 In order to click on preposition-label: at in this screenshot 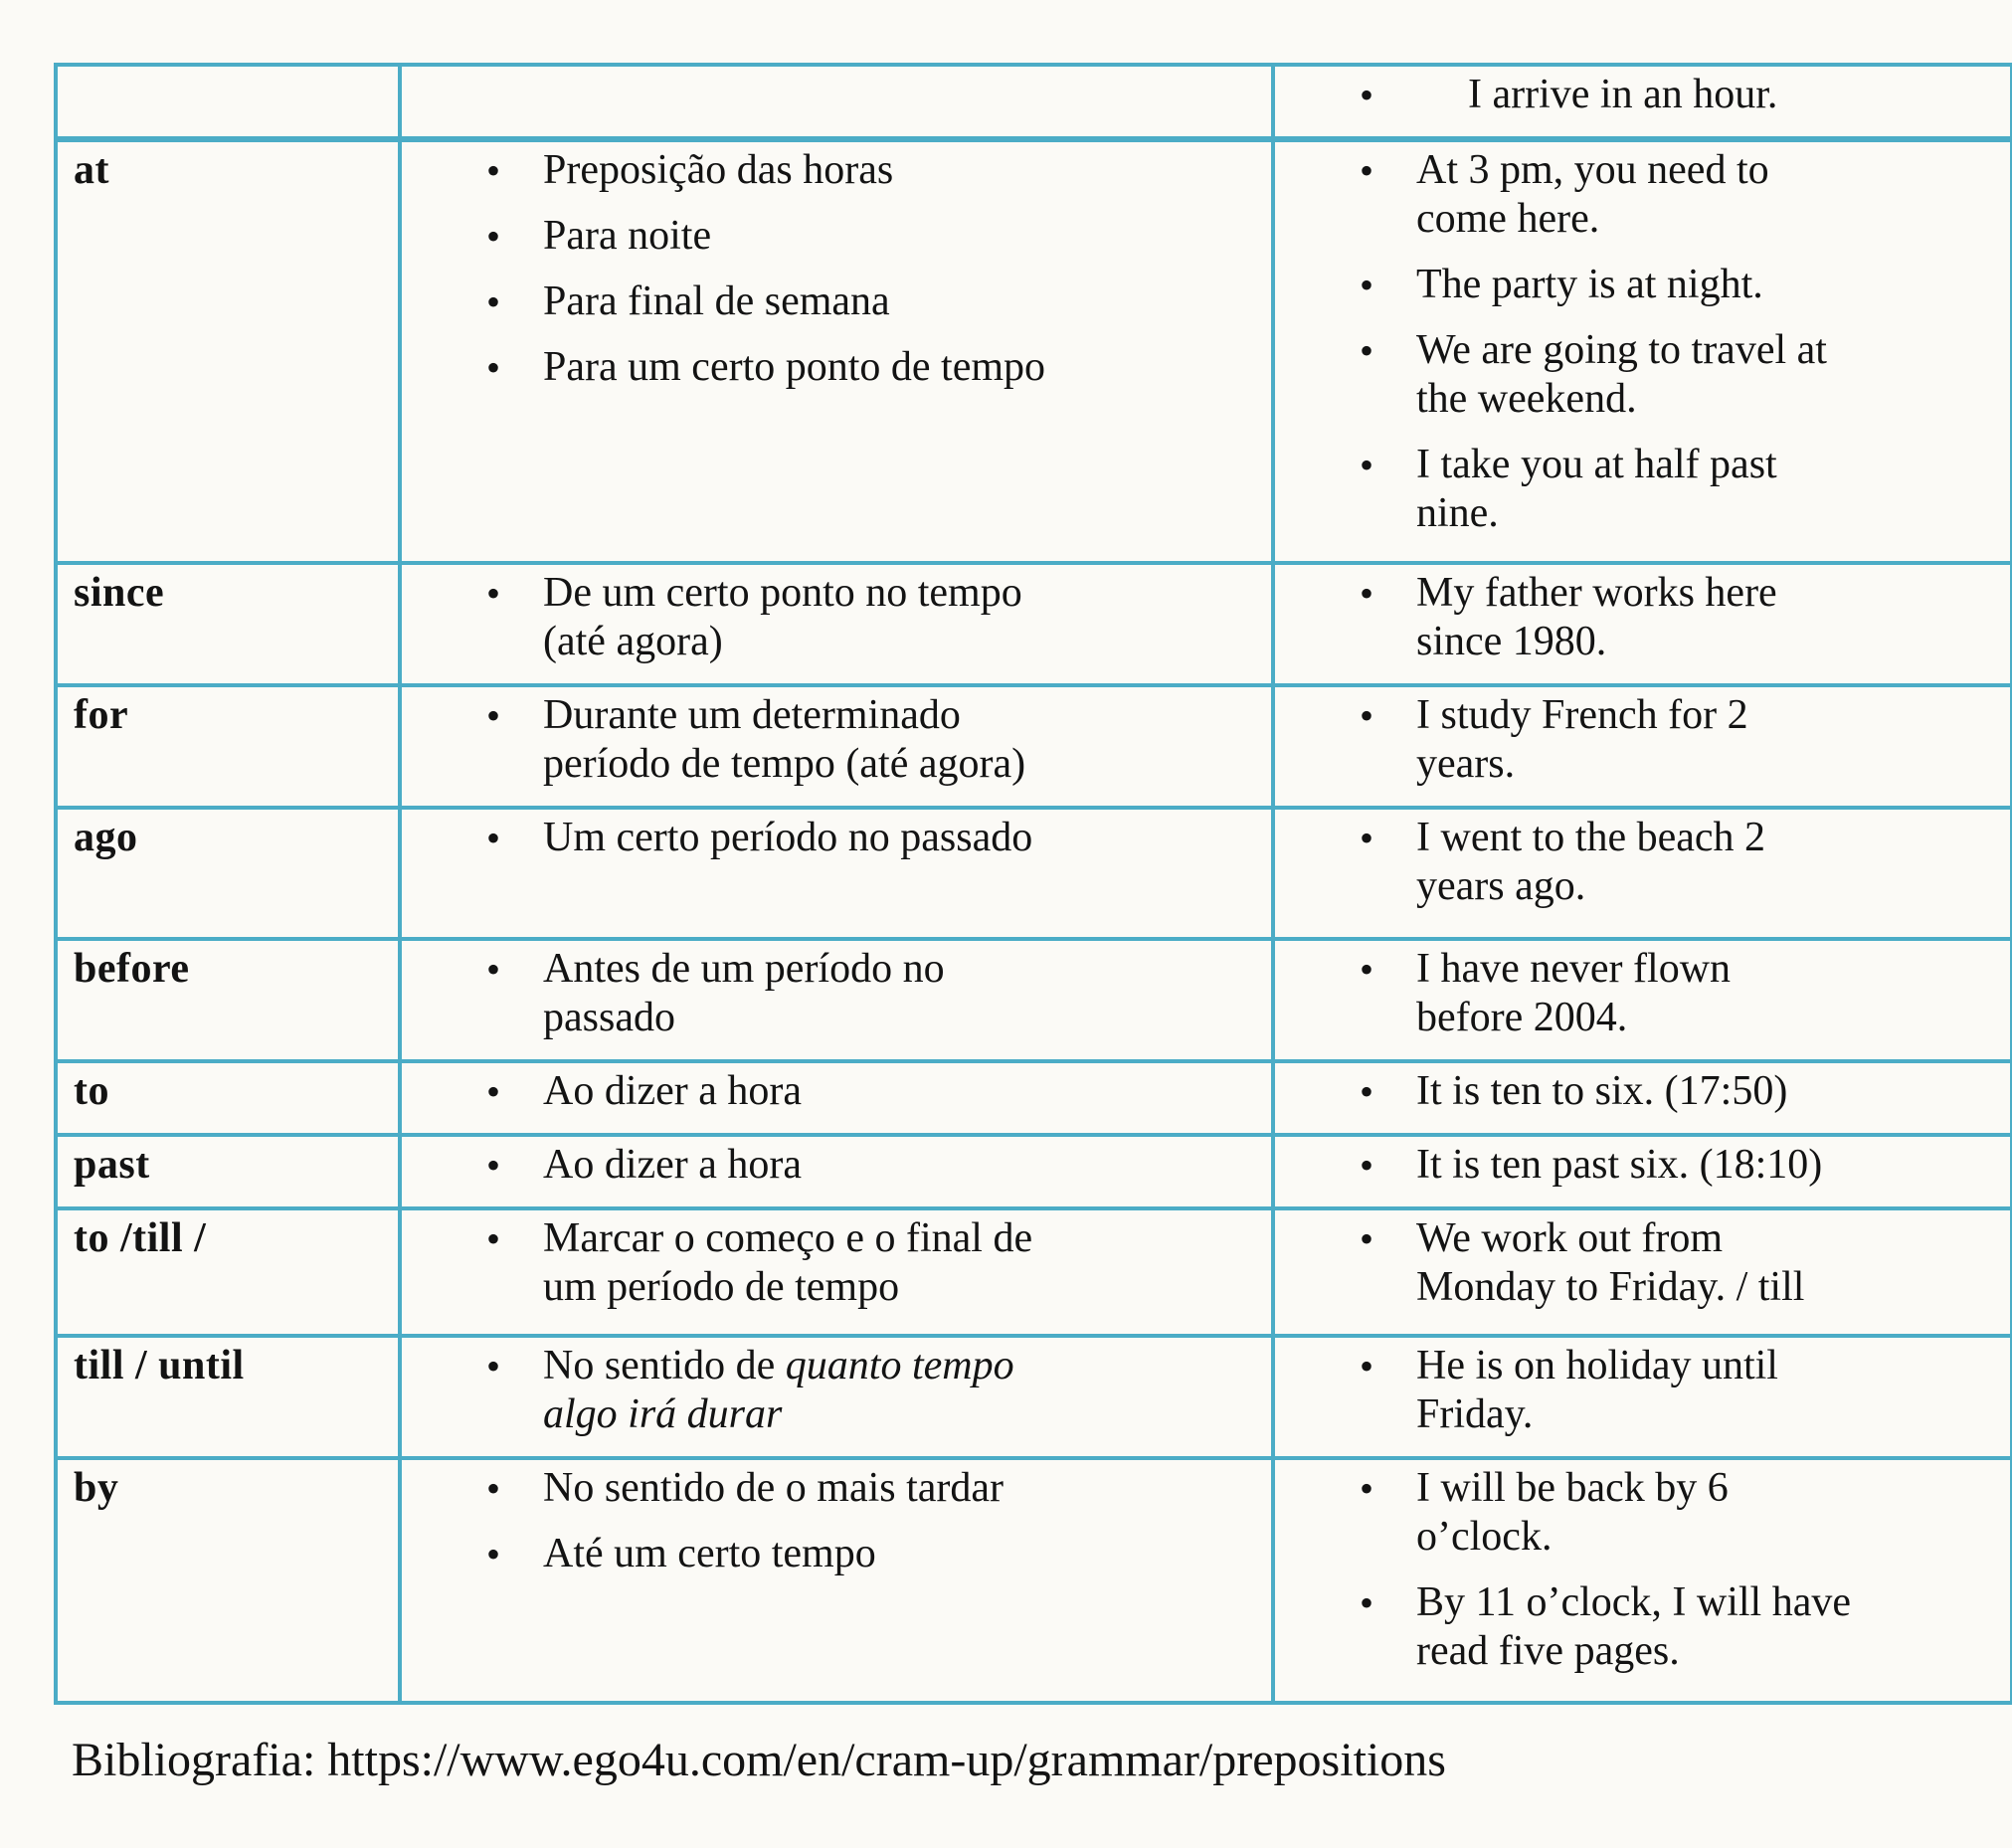, I will do `click(91, 170)`.